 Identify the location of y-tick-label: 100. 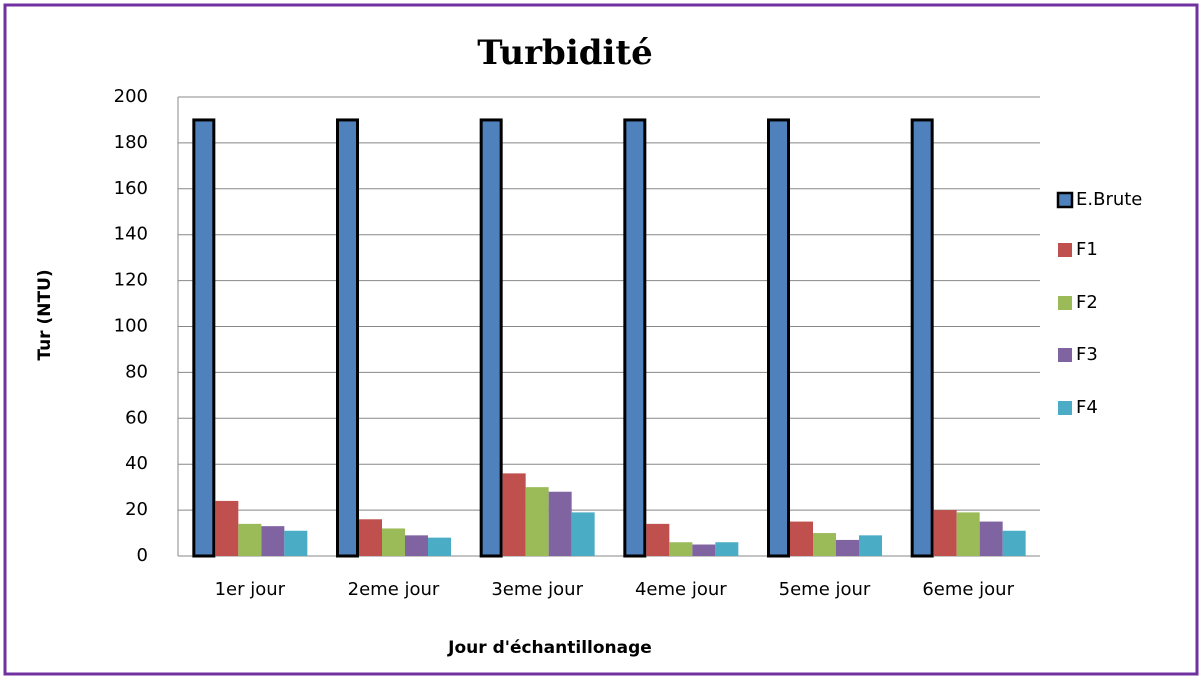
(131, 326).